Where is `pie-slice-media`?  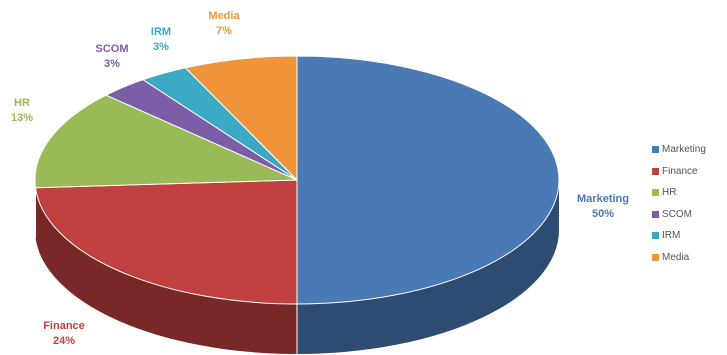 pie-slice-media is located at coordinates (241, 118).